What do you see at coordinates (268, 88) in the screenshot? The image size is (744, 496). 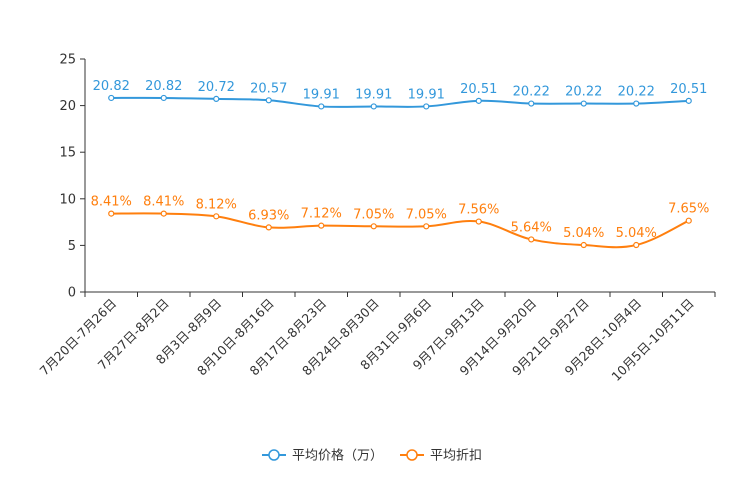 I see `data-label: 20.57` at bounding box center [268, 88].